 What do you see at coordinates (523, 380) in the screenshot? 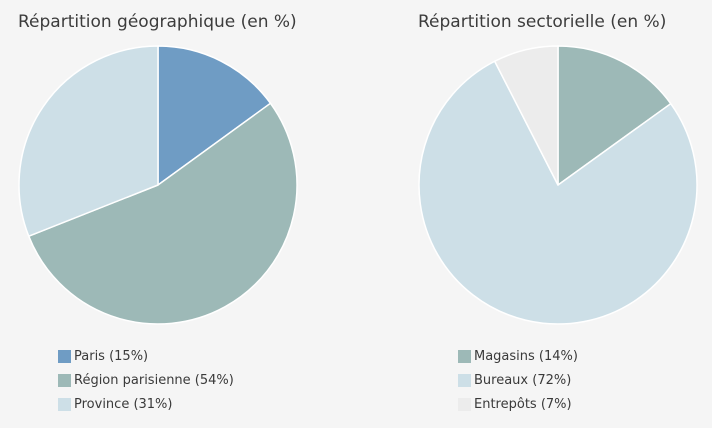
I see `legend-label: Bureaux (72%)` at bounding box center [523, 380].